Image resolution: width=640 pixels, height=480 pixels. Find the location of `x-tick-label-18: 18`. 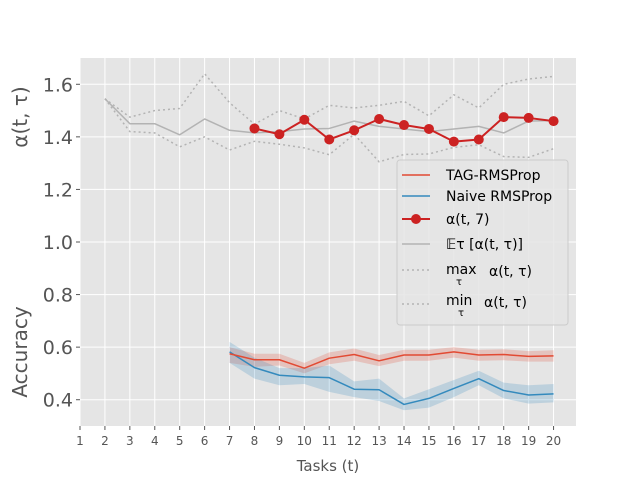

x-tick-label-18: 18 is located at coordinates (503, 441).